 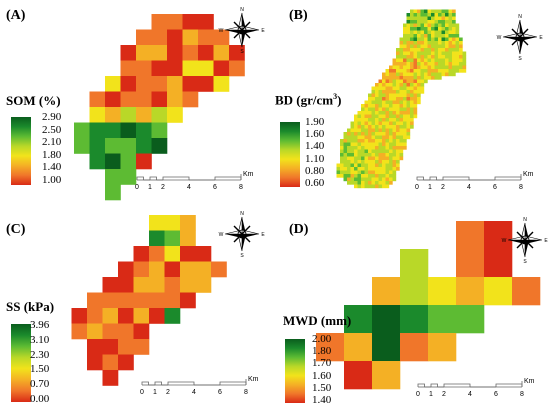 I want to click on map-a, so click(x=159, y=107).